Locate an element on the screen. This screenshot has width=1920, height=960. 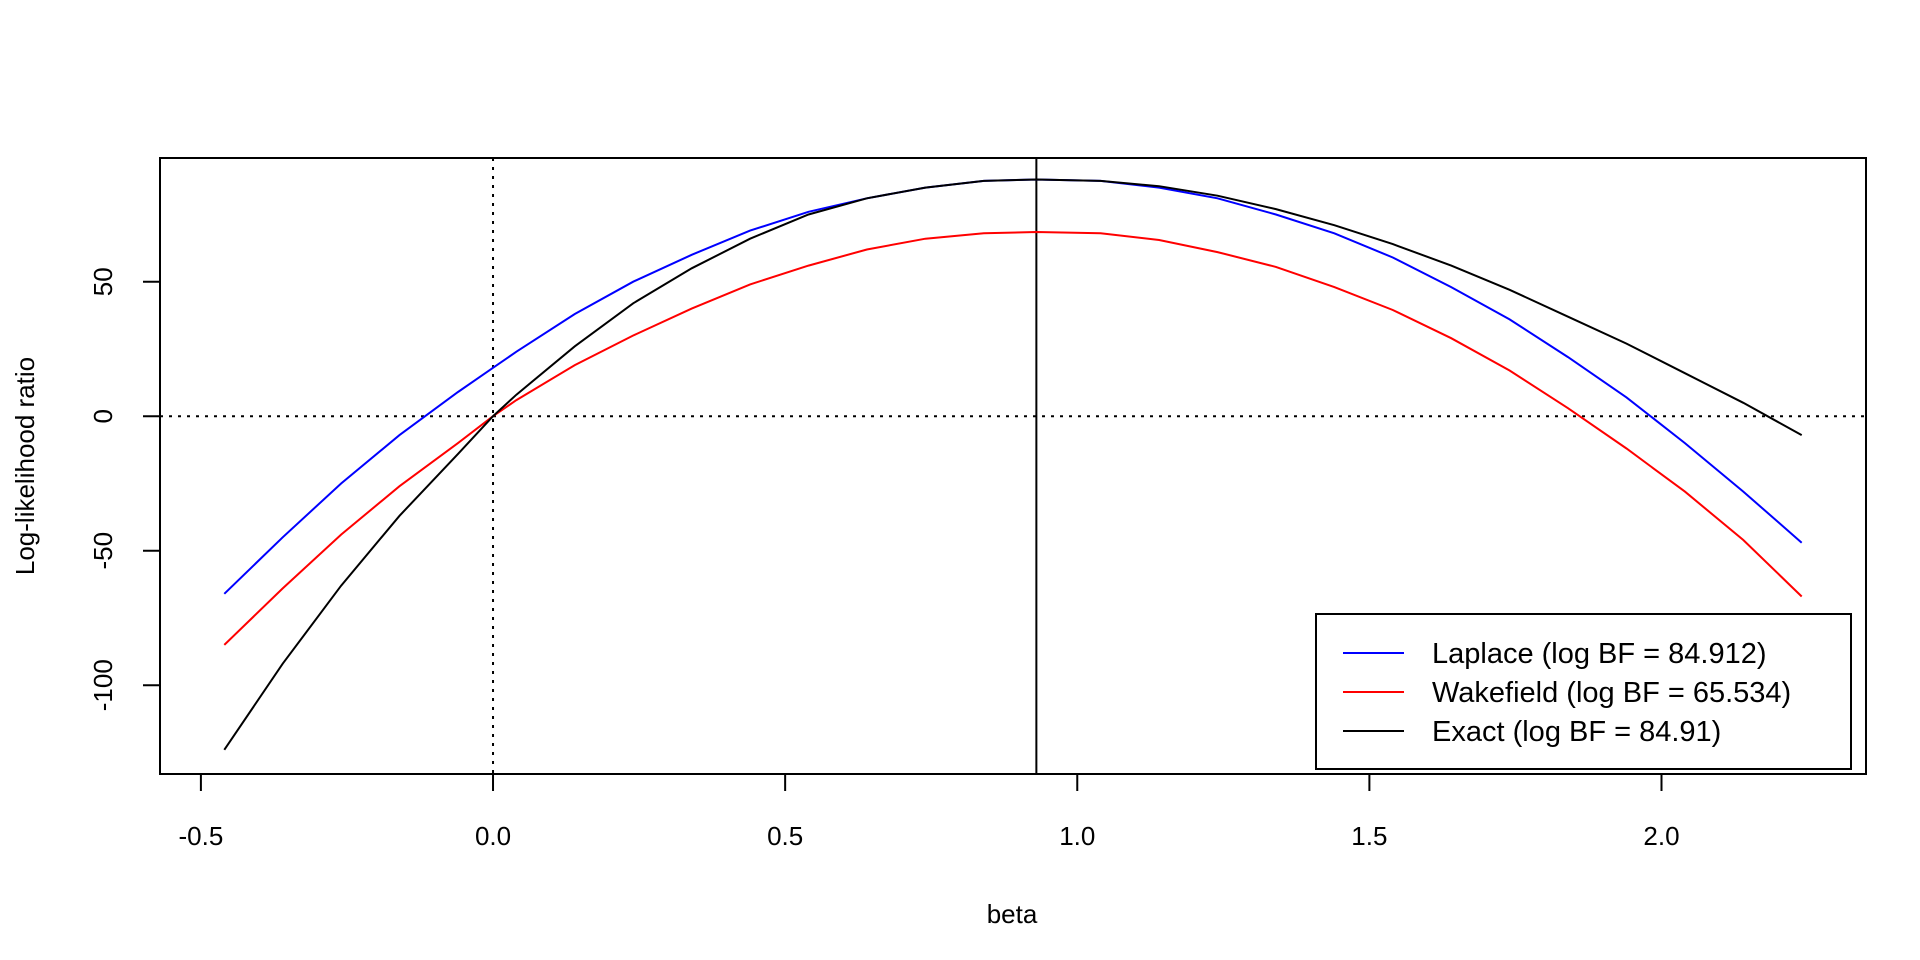
y-tick-label: -100 is located at coordinates (103, 685).